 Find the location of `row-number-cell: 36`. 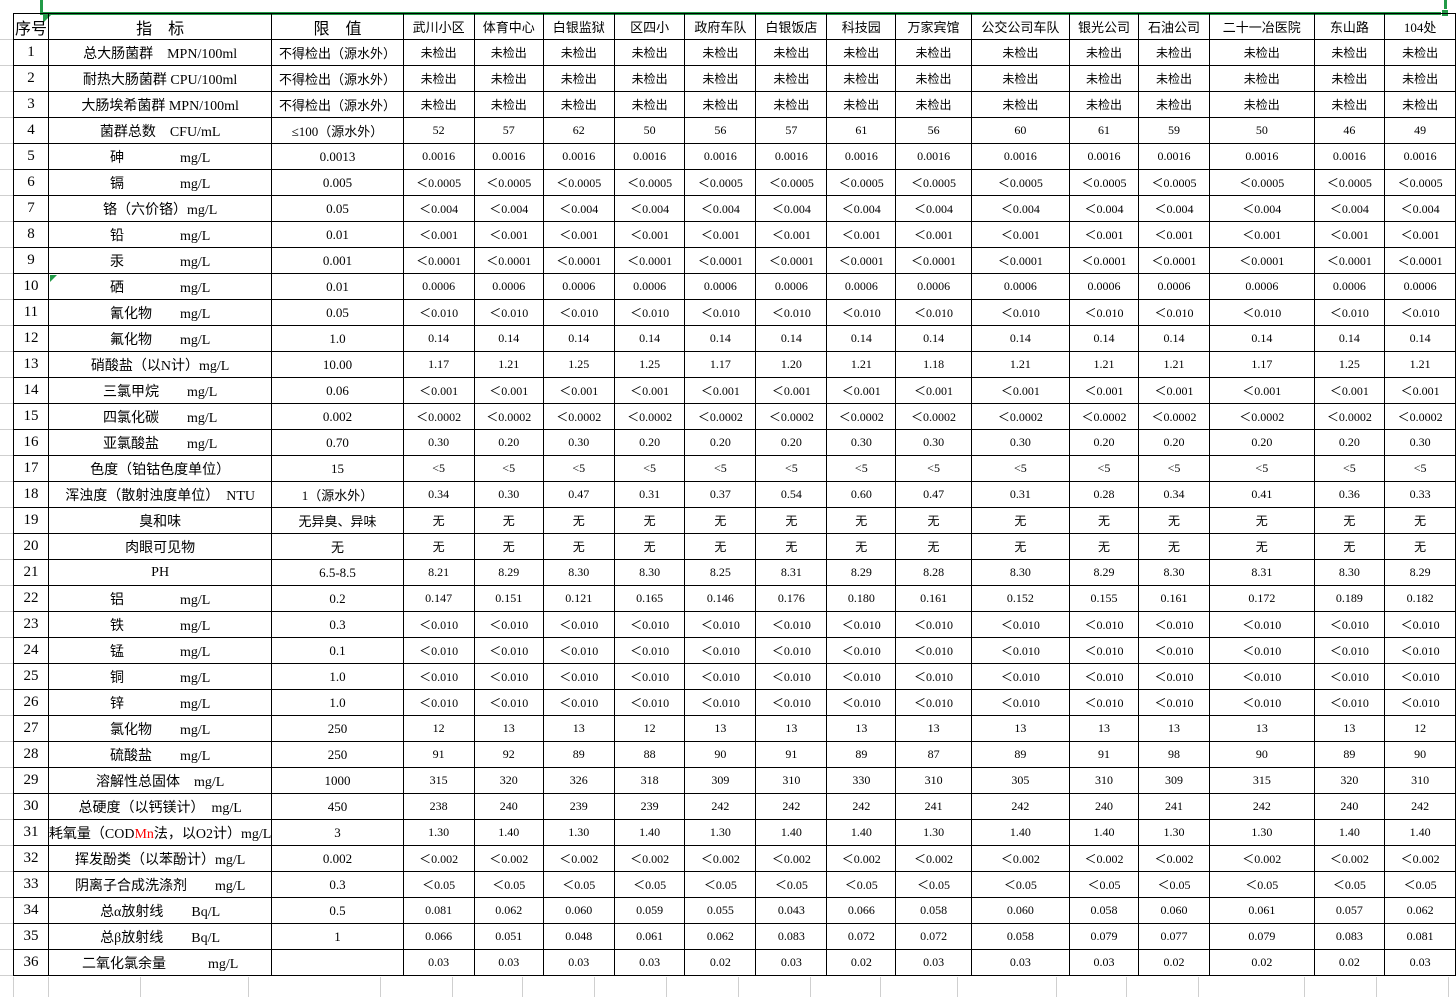

row-number-cell: 36 is located at coordinates (31, 962).